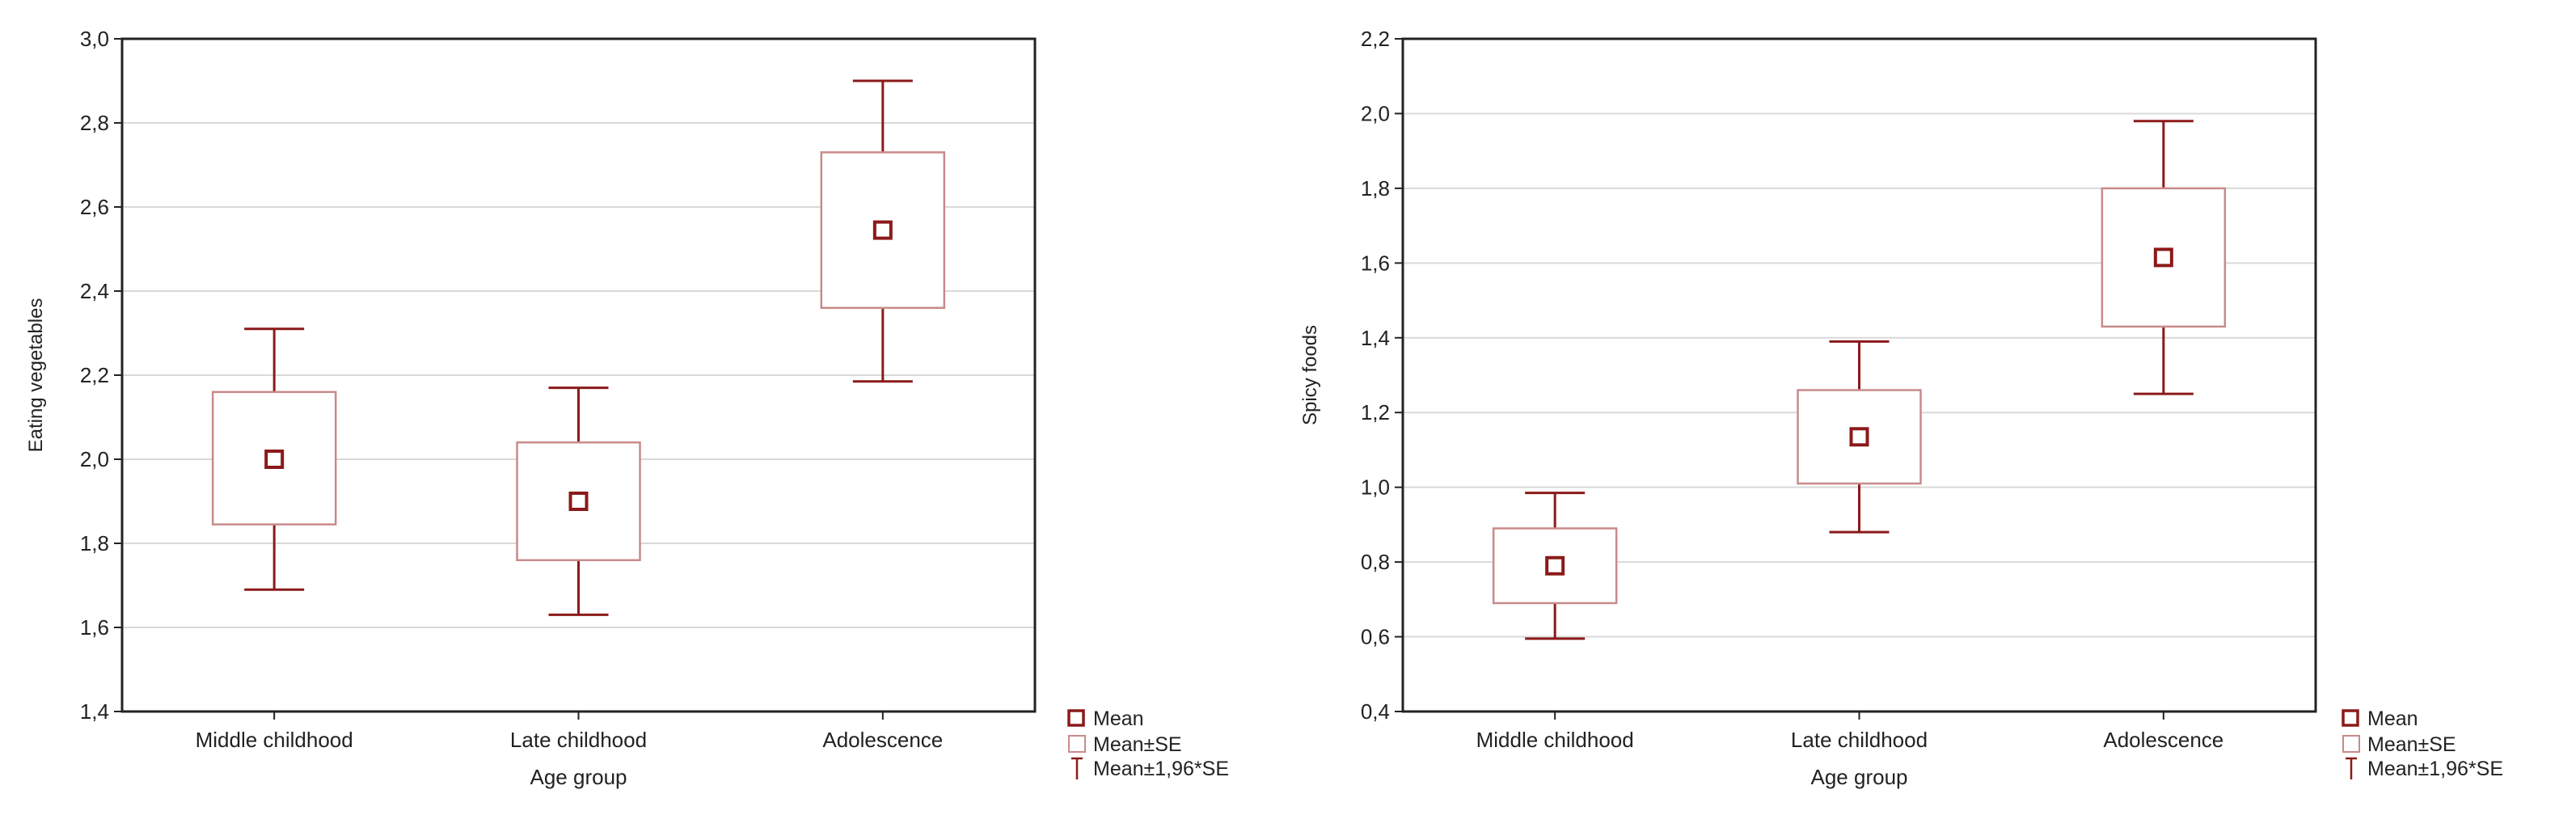 This screenshot has height=815, width=2576. I want to click on y-tick-label: 3,0, so click(94, 39).